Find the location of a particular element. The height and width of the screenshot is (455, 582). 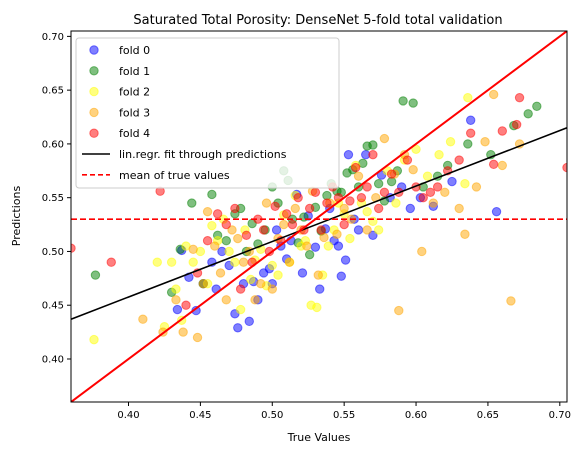

y-tick-label: 0.55 is located at coordinates (53, 198).